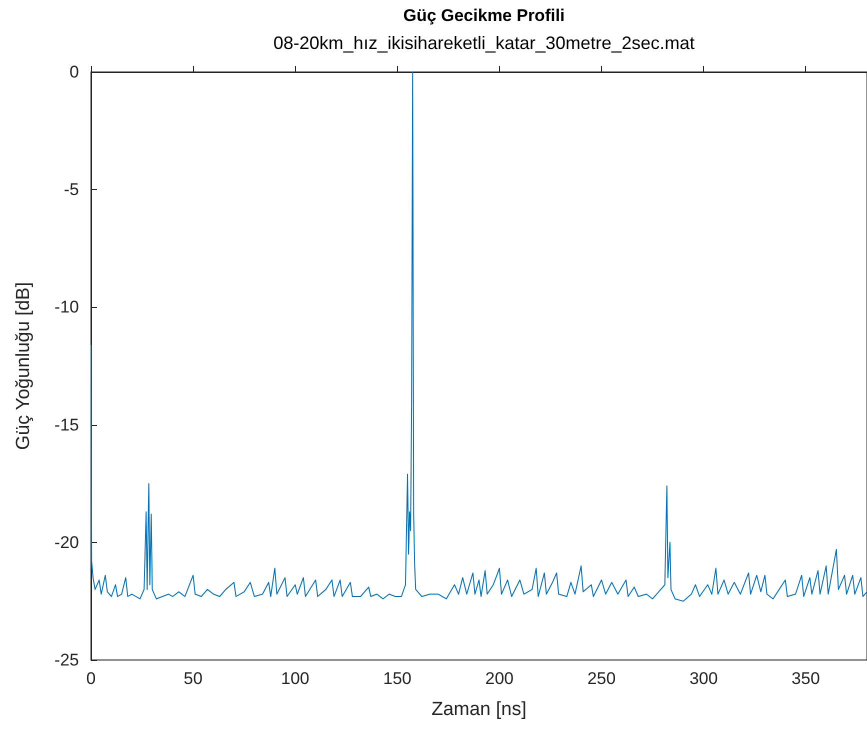 The width and height of the screenshot is (867, 745). What do you see at coordinates (295, 678) in the screenshot?
I see `x-tick-label: 100` at bounding box center [295, 678].